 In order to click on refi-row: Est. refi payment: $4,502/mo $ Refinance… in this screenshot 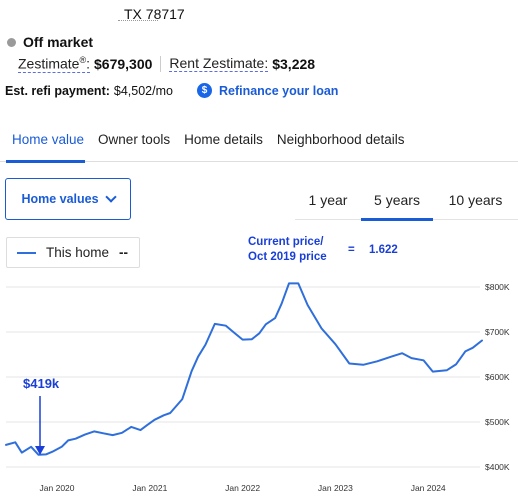, I will do `click(171, 90)`.